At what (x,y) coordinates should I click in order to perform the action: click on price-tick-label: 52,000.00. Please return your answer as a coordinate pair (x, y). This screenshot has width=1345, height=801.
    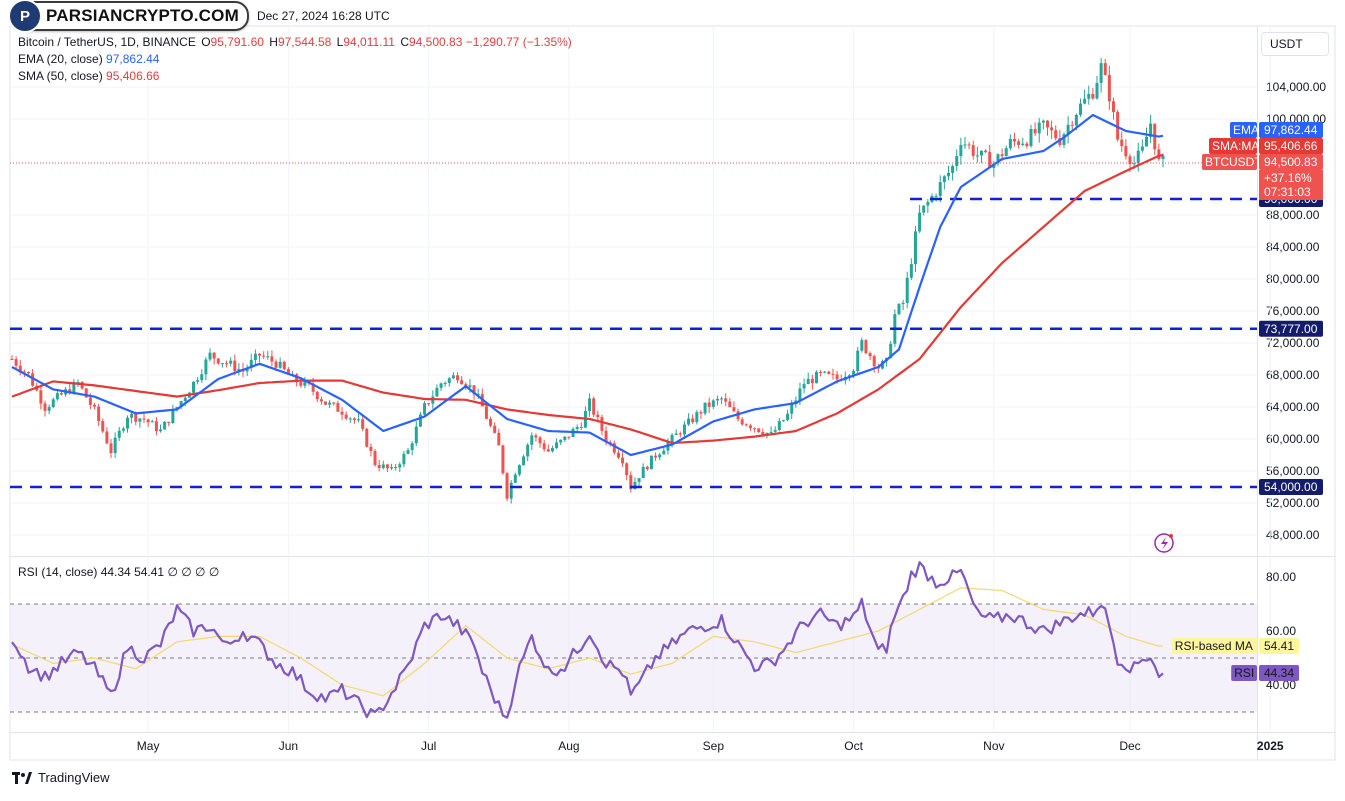
    Looking at the image, I should click on (1293, 503).